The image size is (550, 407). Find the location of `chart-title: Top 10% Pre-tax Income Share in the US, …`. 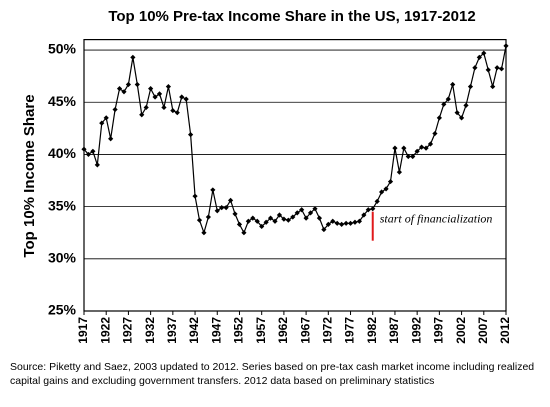

chart-title: Top 10% Pre-tax Income Share in the US, … is located at coordinates (291, 16).